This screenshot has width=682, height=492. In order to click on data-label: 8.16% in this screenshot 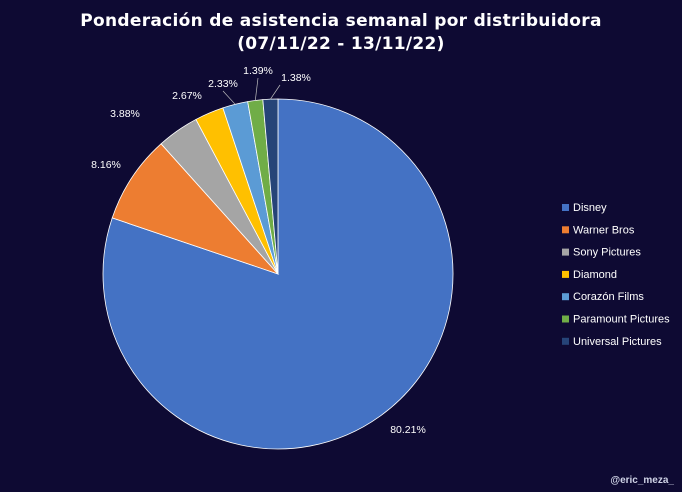, I will do `click(106, 165)`.